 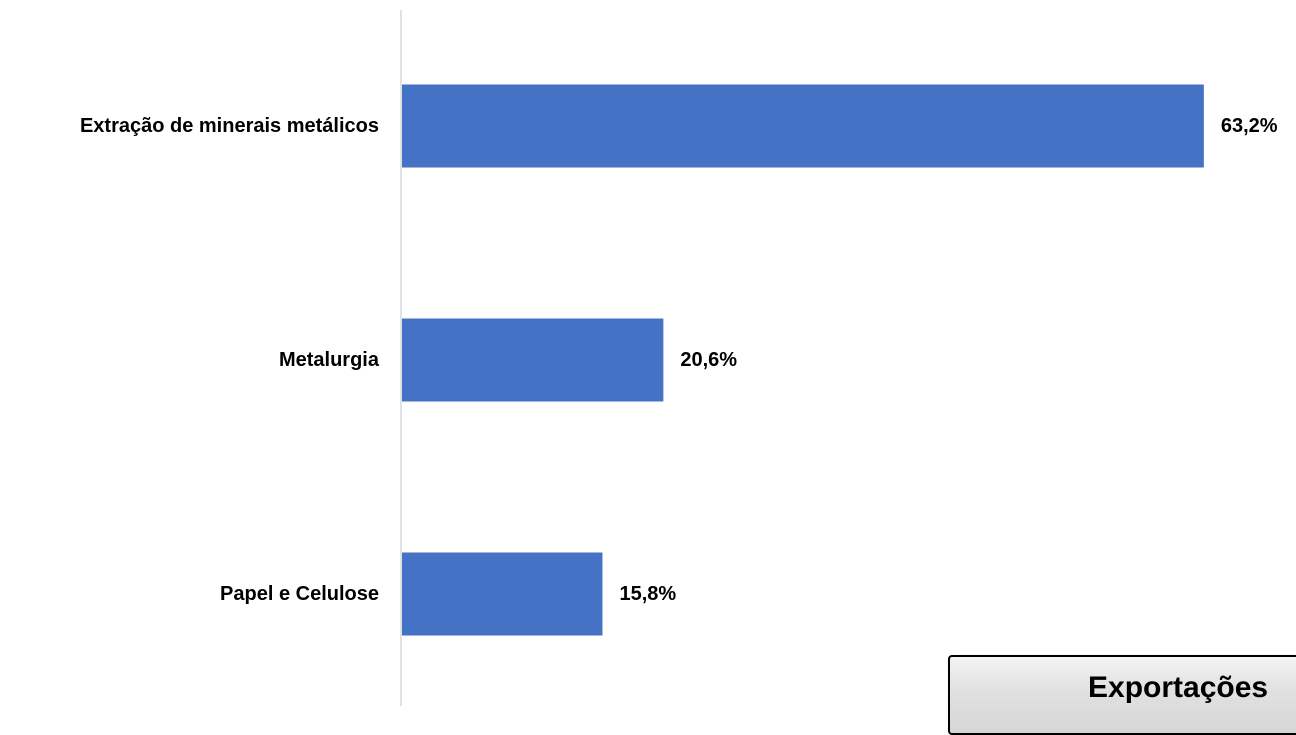 I want to click on value-label-papel-e-celulose: 15,8%, so click(x=647, y=594).